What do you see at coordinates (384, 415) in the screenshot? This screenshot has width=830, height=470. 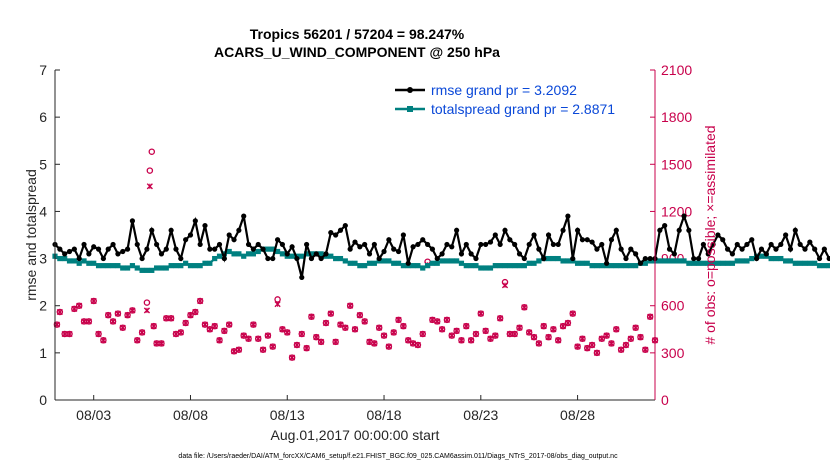 I see `x-tick-label: 08/18` at bounding box center [384, 415].